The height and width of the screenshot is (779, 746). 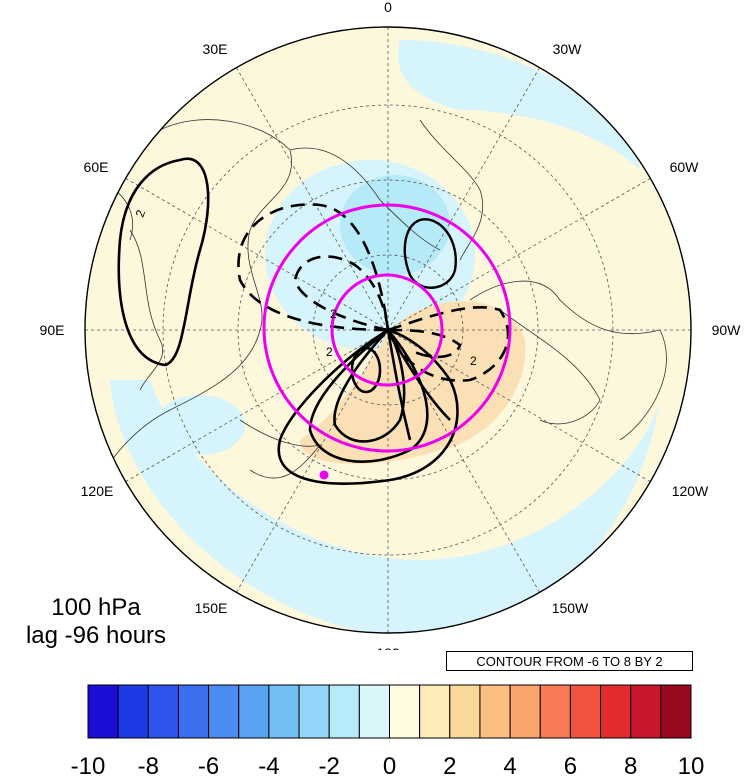 I want to click on lon-label-150e: 150E, so click(x=211, y=608).